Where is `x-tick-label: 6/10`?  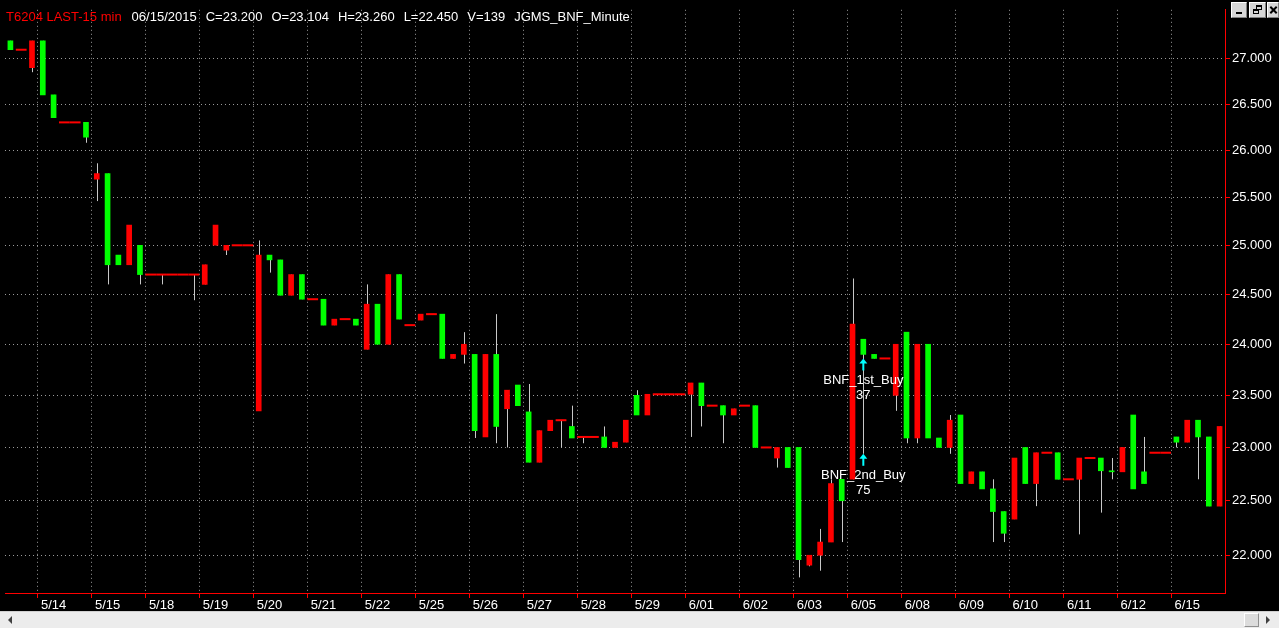 x-tick-label: 6/10 is located at coordinates (1025, 605).